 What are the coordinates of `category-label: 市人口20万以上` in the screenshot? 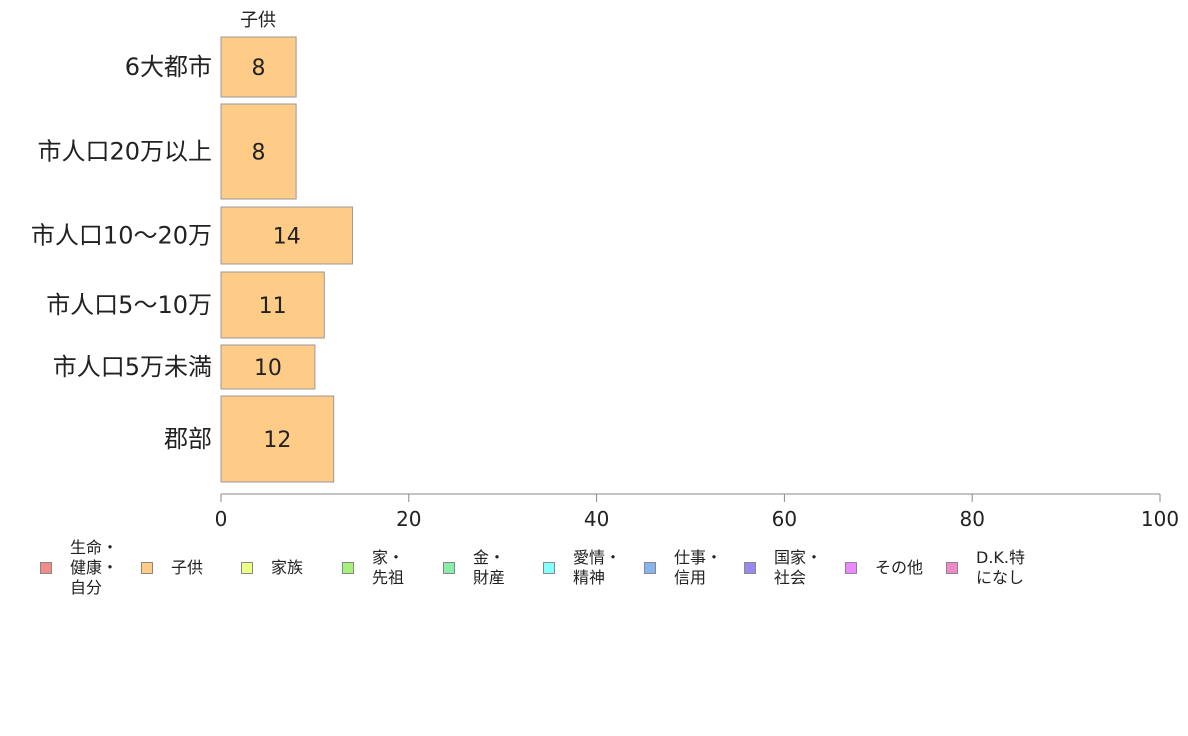 It's located at (124, 152).